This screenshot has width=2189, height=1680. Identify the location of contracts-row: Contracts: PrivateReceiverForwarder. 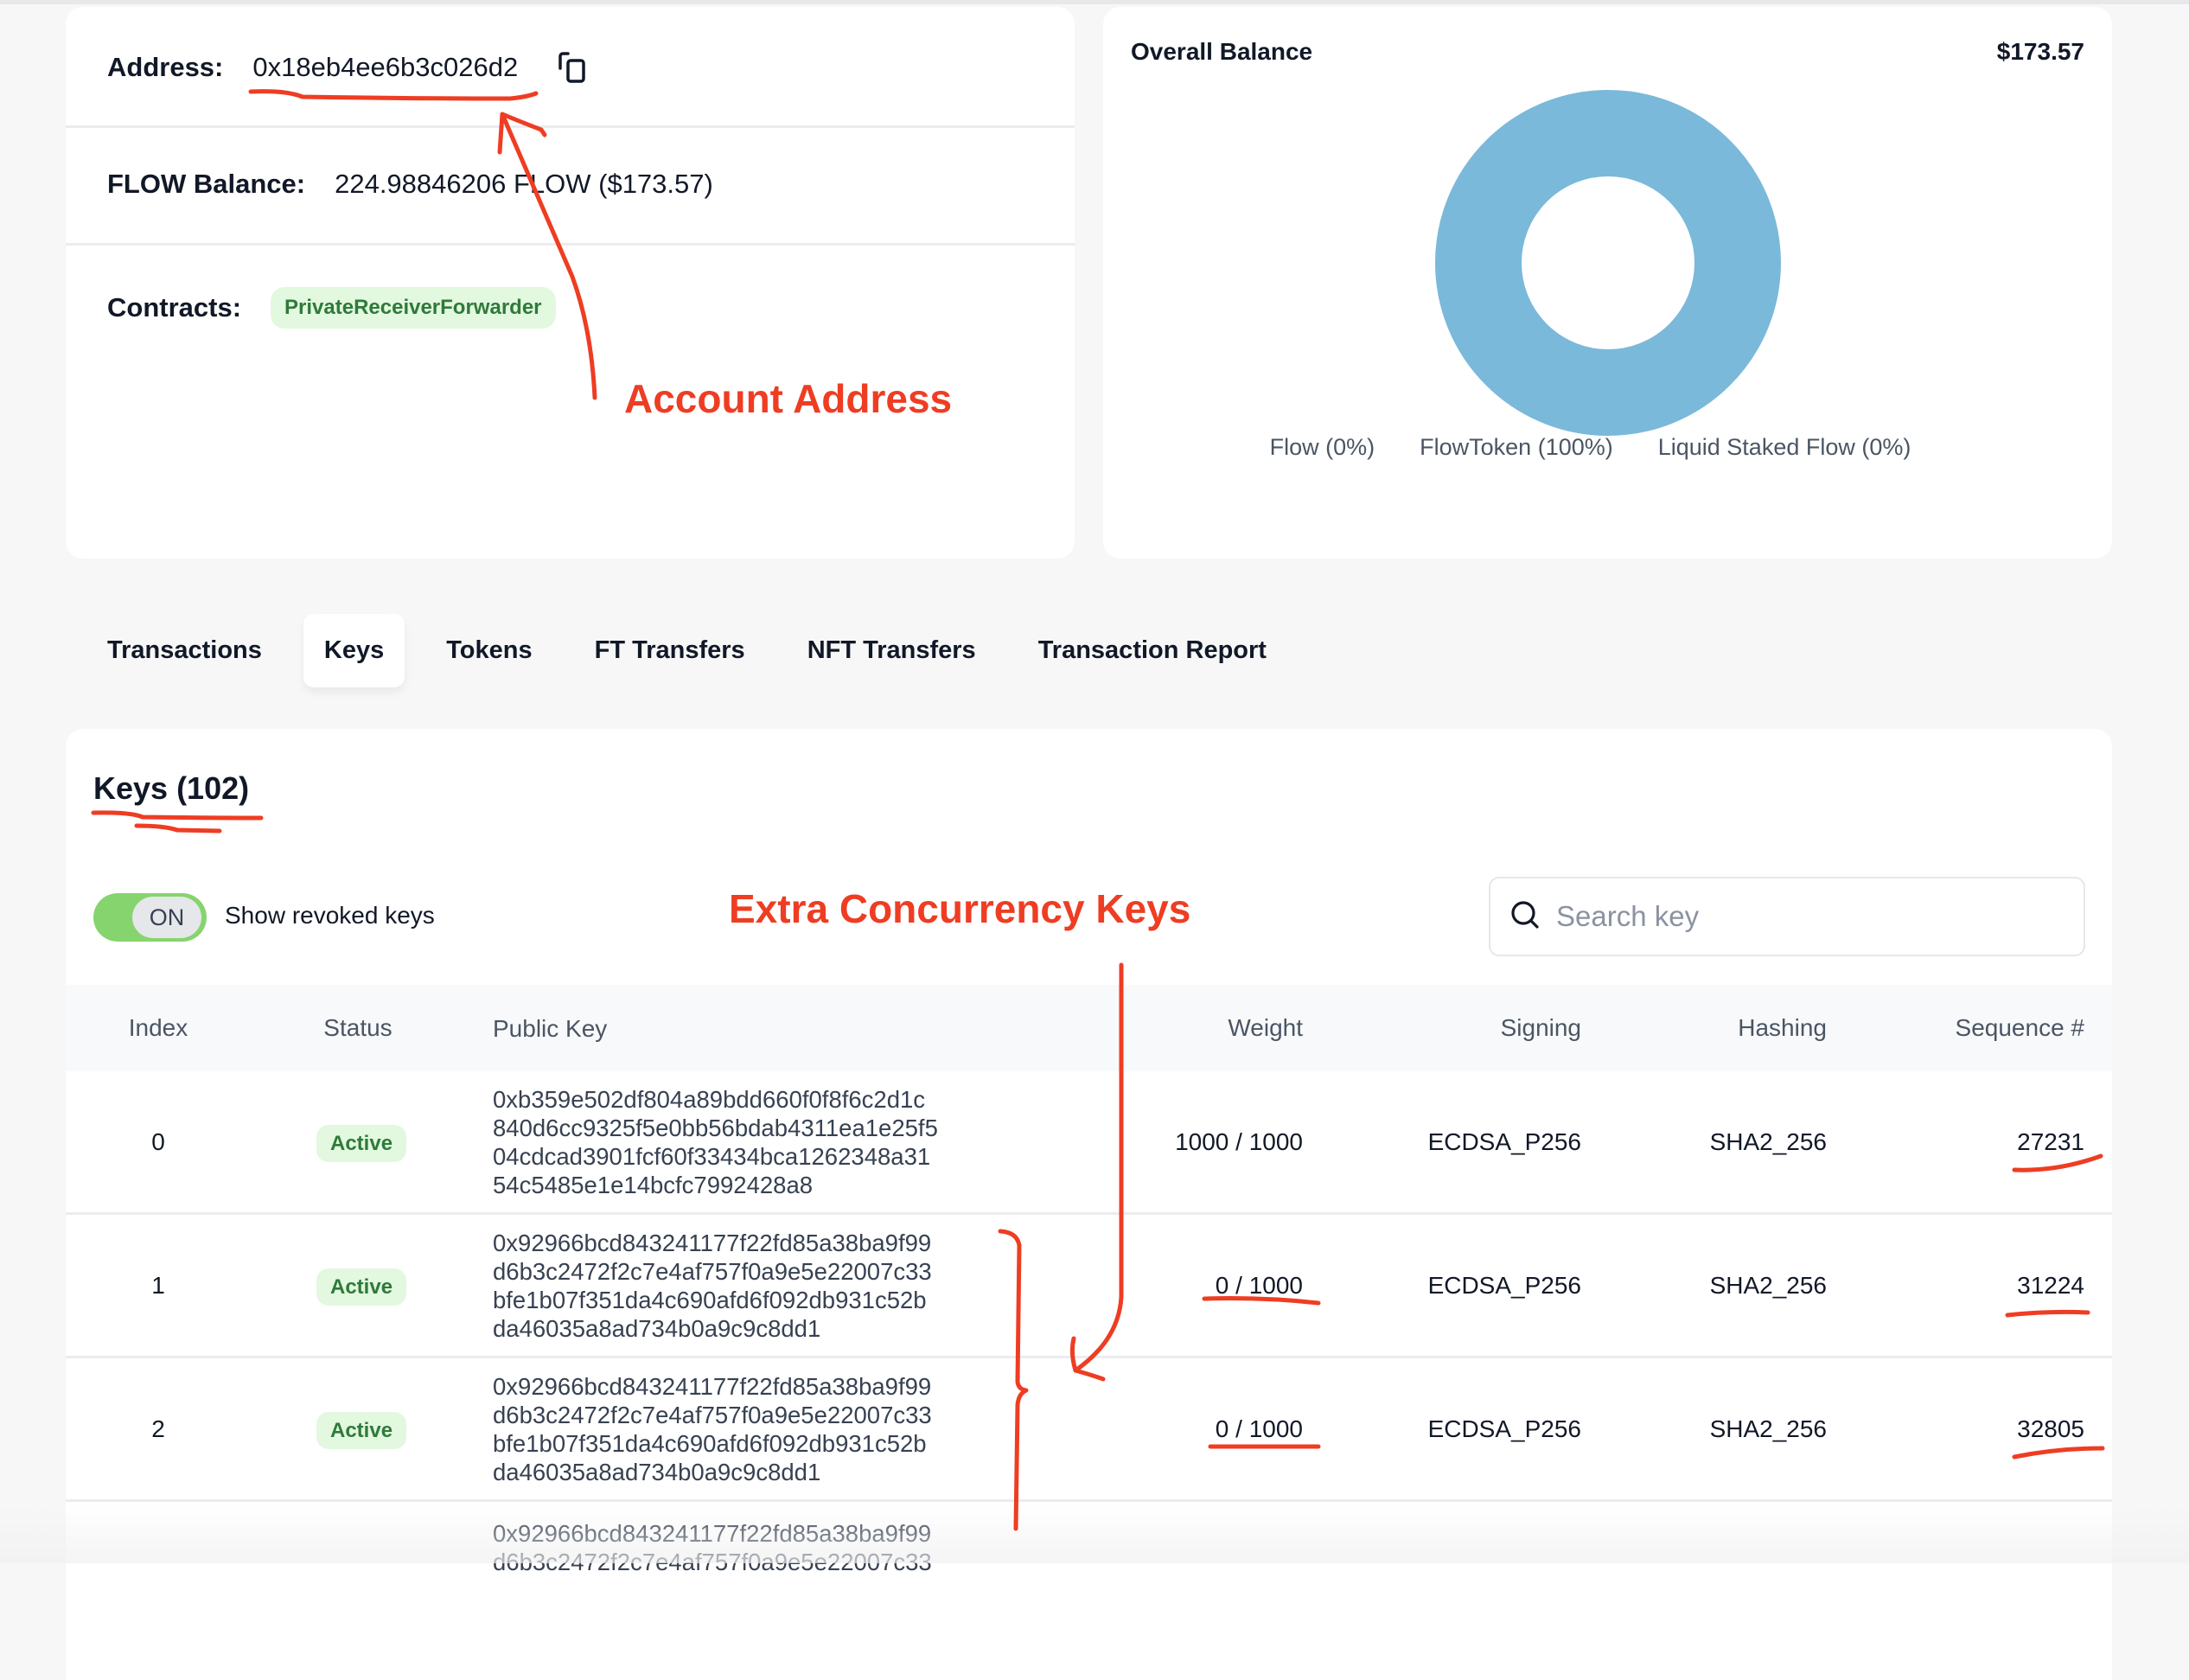
(571, 308).